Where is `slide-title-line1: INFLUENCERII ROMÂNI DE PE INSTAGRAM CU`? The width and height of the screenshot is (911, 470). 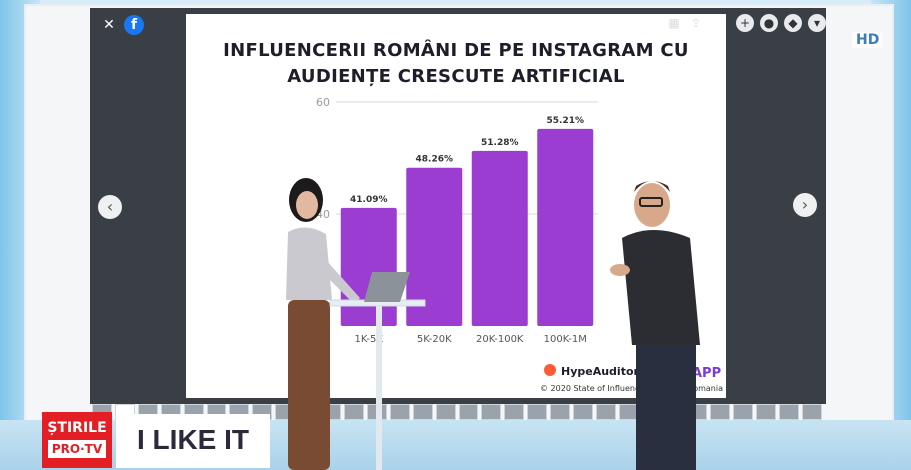 slide-title-line1: INFLUENCERII ROMÂNI DE PE INSTAGRAM CU is located at coordinates (456, 50).